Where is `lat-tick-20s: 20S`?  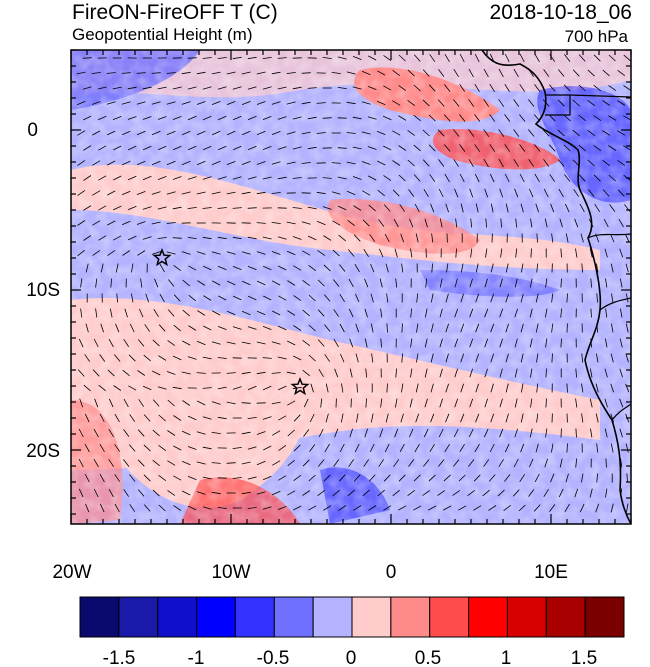 lat-tick-20s: 20S is located at coordinates (43, 451).